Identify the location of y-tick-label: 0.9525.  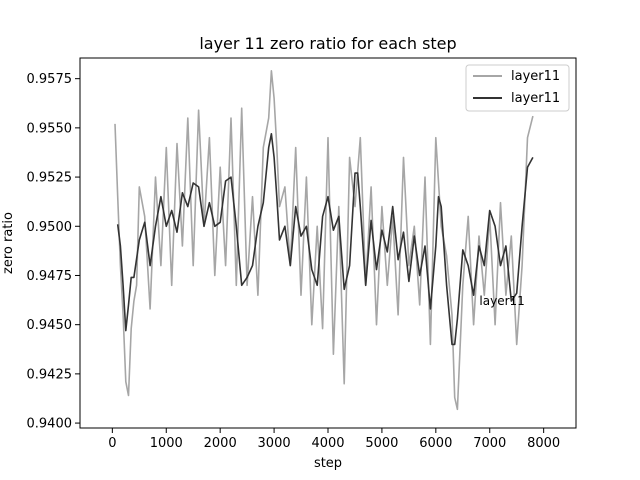
(50, 178).